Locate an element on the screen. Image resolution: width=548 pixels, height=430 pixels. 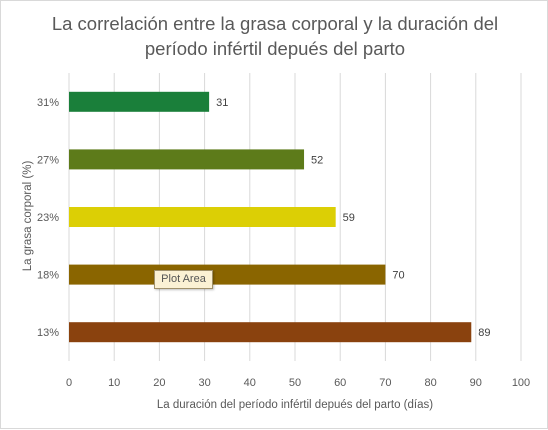
data-label: 70 is located at coordinates (398, 276).